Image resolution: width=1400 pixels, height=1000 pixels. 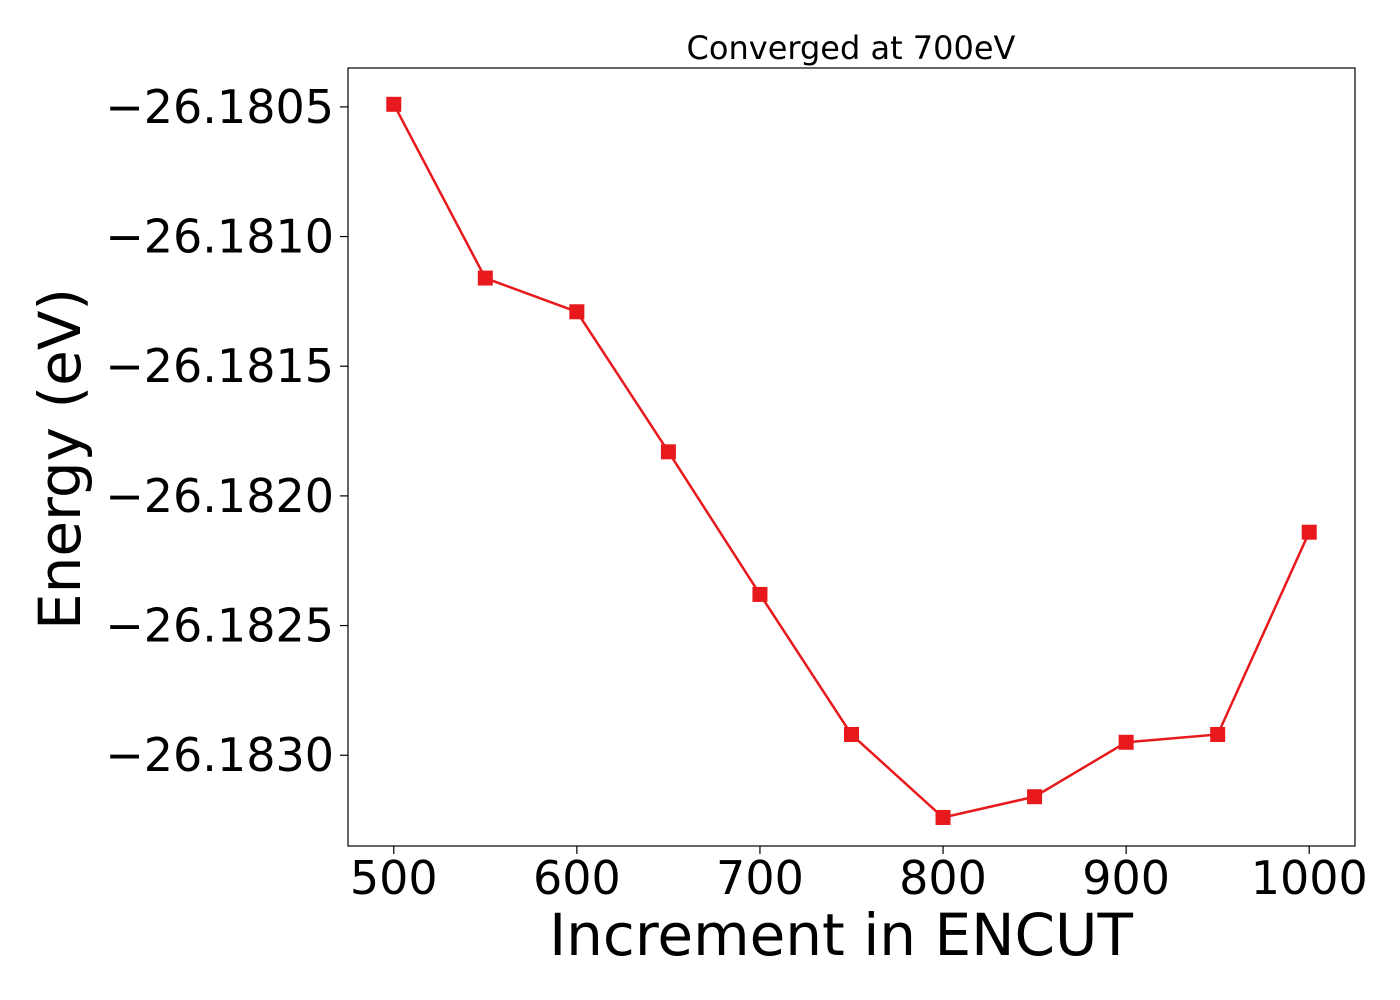 I want to click on y-tick-label: −26.1810, so click(x=219, y=237).